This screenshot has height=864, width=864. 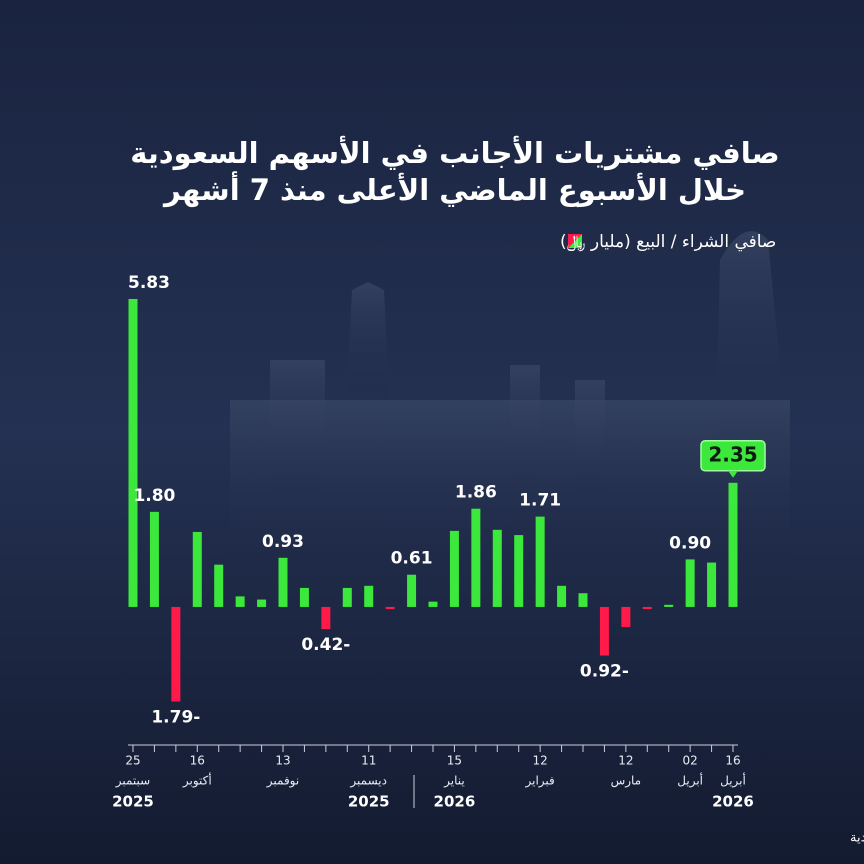 I want to click on x-tick-label: 25, so click(x=132, y=761).